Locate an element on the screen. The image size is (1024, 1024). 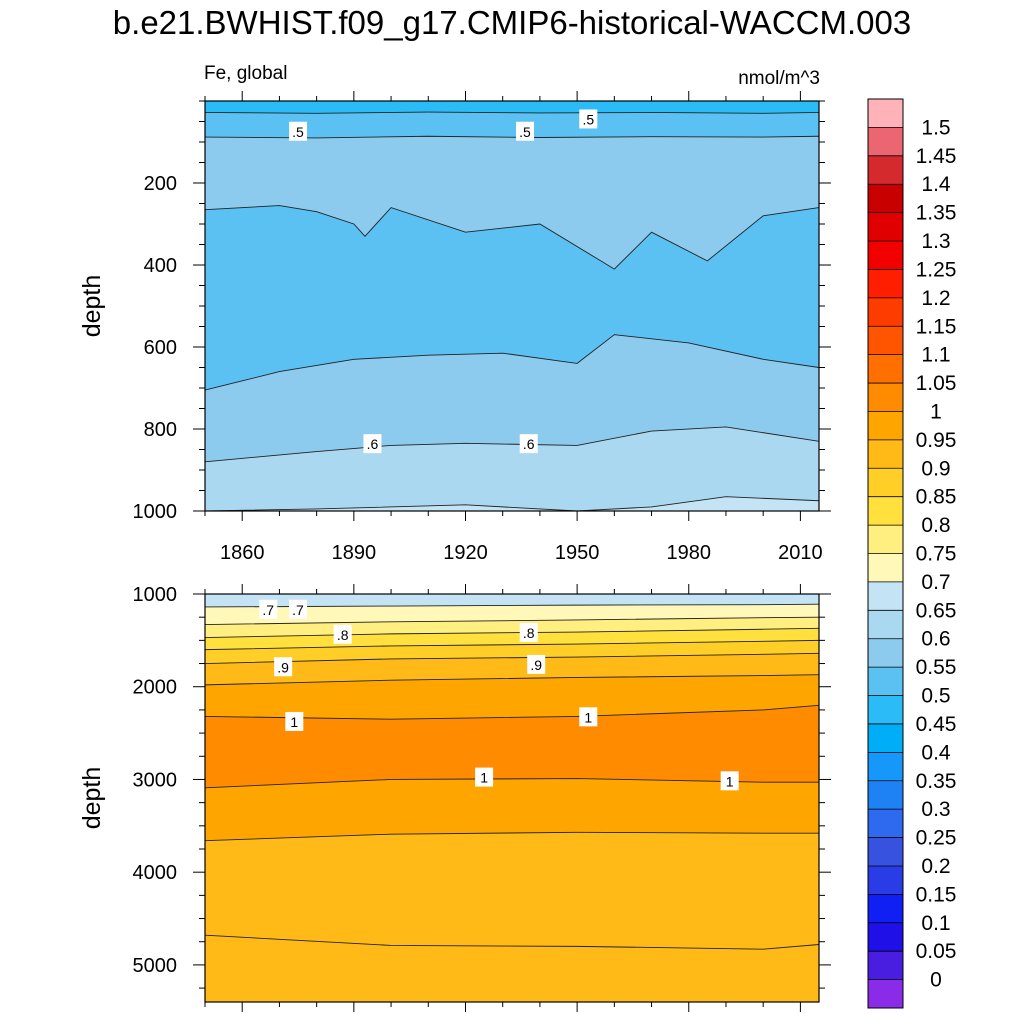
colorbar-label: 1.05 is located at coordinates (936, 383).